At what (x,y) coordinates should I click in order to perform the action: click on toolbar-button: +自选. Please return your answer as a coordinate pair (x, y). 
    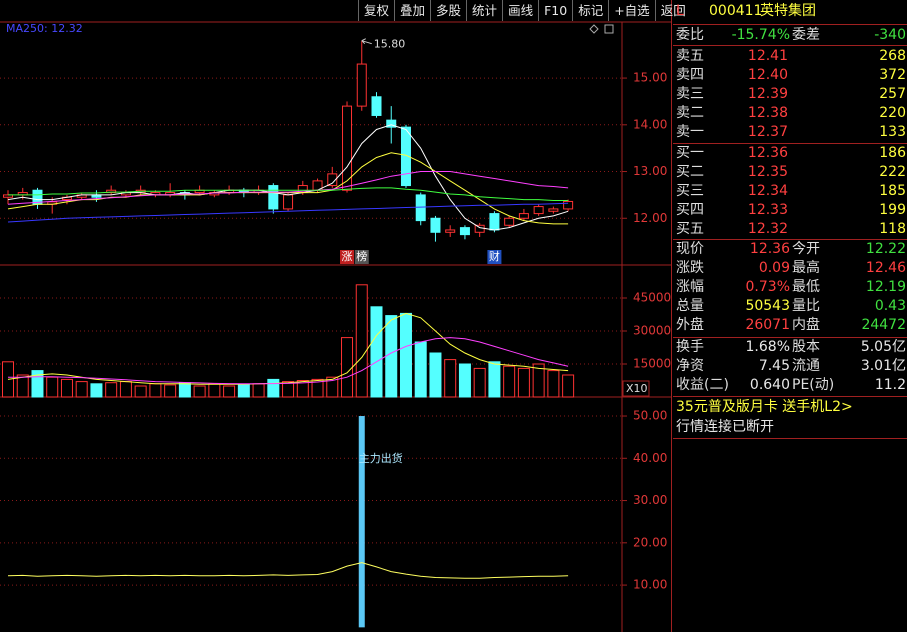
    Looking at the image, I should click on (631, 10).